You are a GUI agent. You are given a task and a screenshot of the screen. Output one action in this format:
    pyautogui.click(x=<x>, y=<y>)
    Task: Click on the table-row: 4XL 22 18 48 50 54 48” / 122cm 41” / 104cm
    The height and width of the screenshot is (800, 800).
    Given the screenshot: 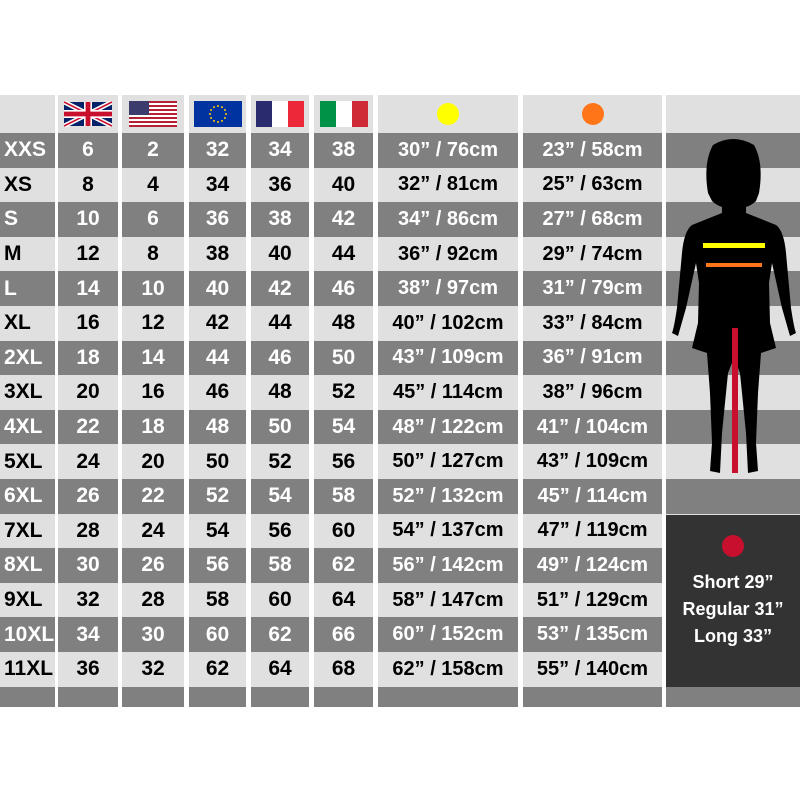 What is the action you would take?
    pyautogui.click(x=400, y=427)
    